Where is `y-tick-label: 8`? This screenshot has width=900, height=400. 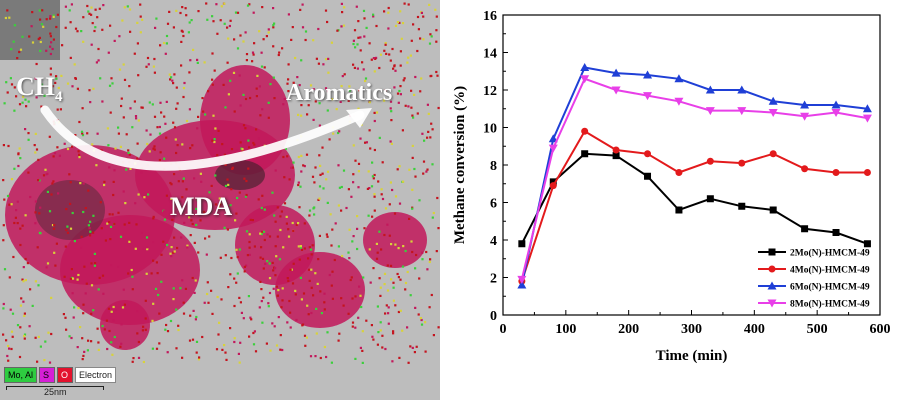 y-tick-label: 8 is located at coordinates (493, 166).